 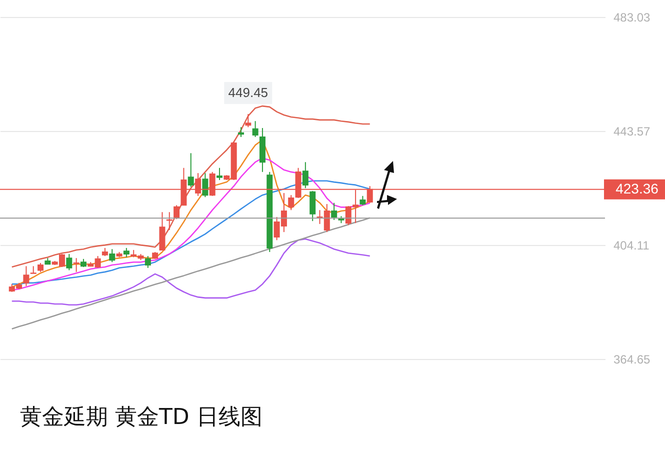 What do you see at coordinates (141, 418) in the screenshot?
I see `text: 黄金延期 黄金TD 日线图` at bounding box center [141, 418].